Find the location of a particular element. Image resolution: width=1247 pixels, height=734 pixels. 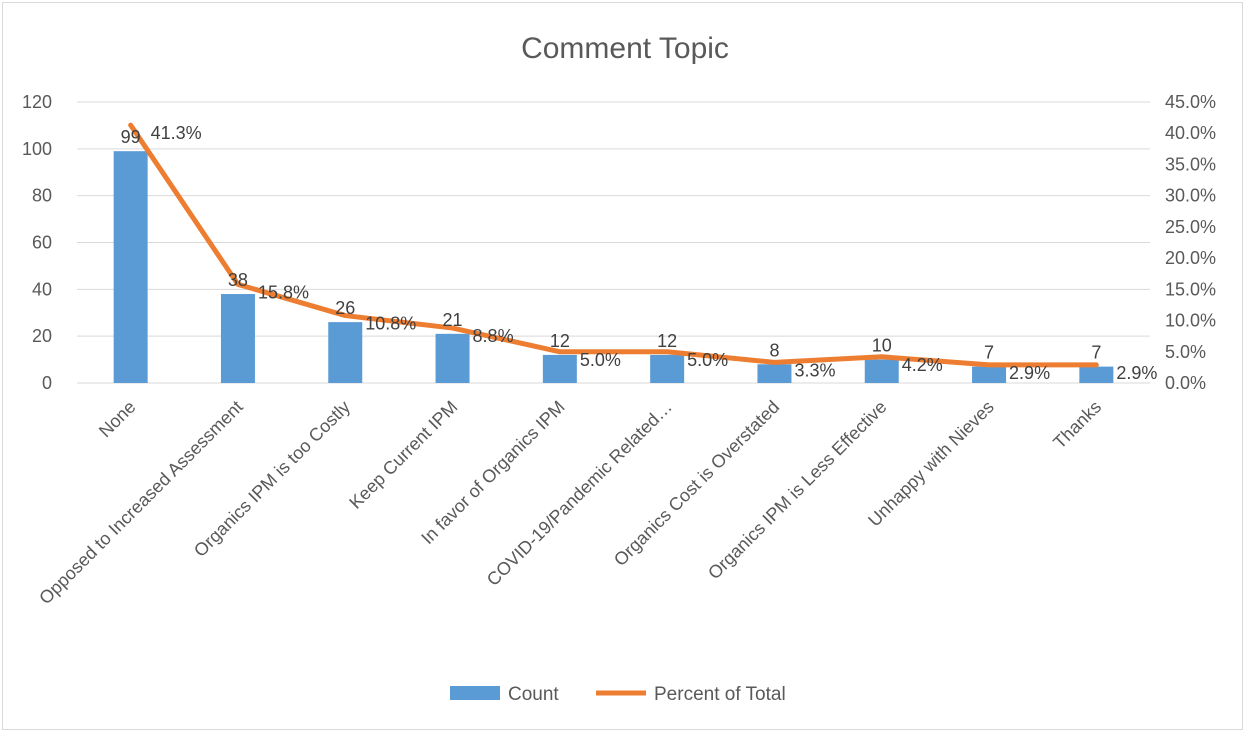

percent-data-label: 4.2% is located at coordinates (922, 365).